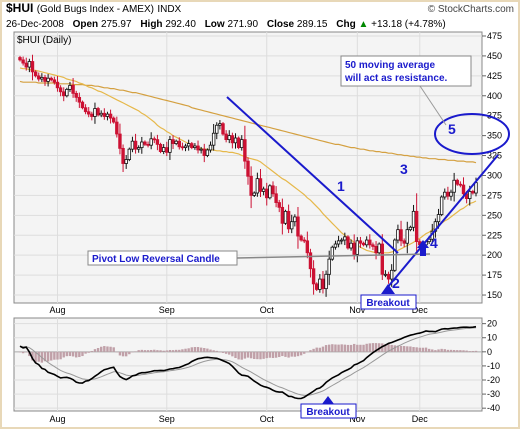  What do you see at coordinates (494, 76) in the screenshot?
I see `price-y-tick-label: 425` at bounding box center [494, 76].